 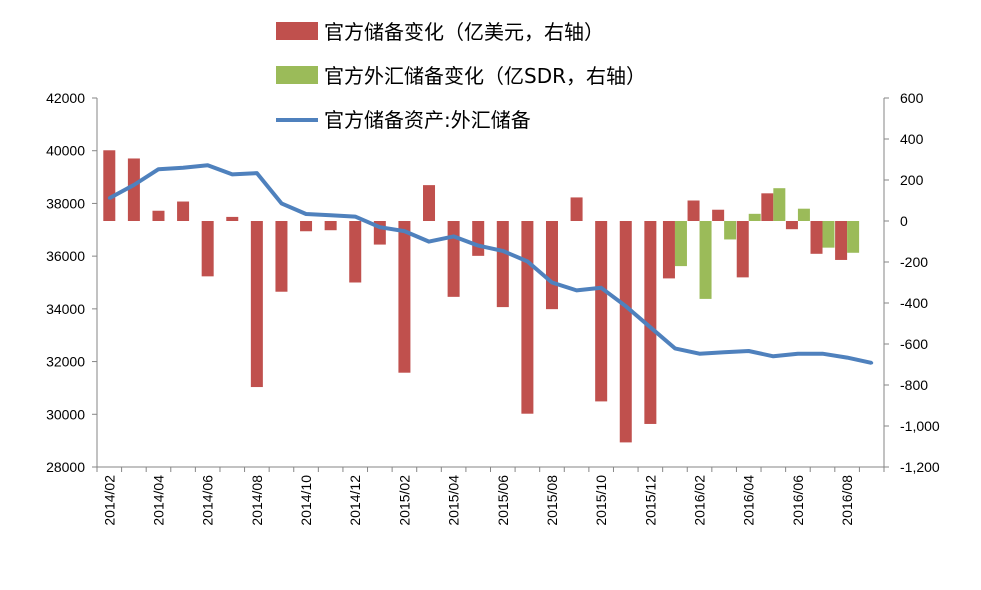 I want to click on right-tick-label: -1,200, so click(x=920, y=467).